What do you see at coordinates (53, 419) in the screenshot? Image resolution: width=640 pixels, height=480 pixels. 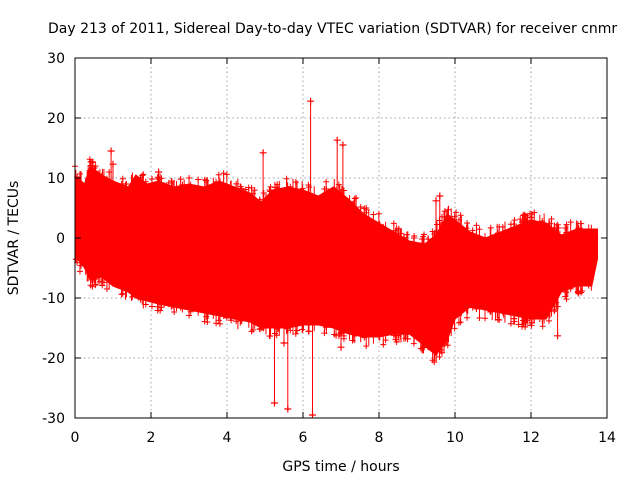 I see `y-tick-label: -30` at bounding box center [53, 419].